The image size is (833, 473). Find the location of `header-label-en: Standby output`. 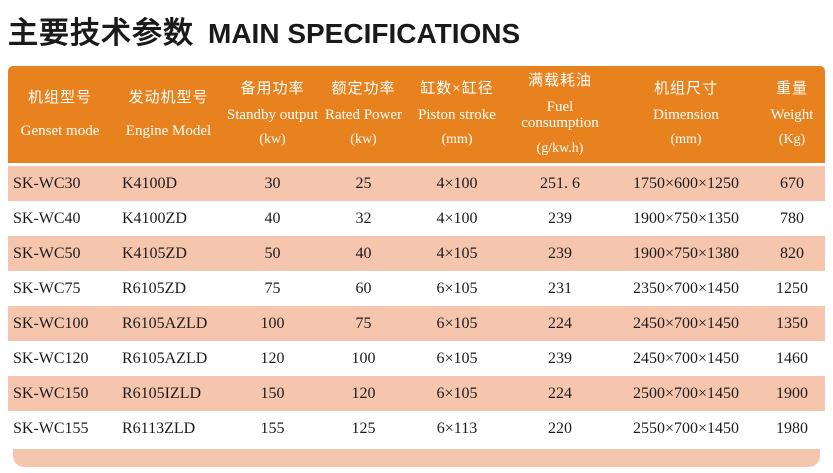

header-label-en: Standby output is located at coordinates (272, 114).